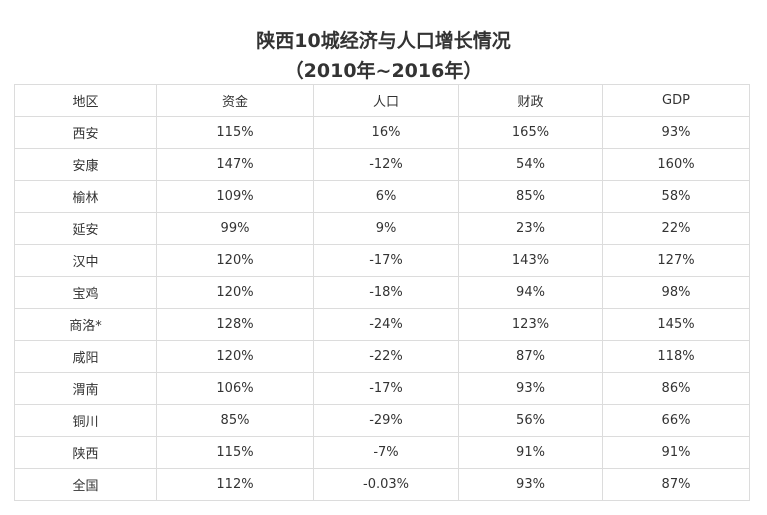 This screenshot has height=515, width=767. Describe the element at coordinates (676, 452) in the screenshot. I see `cell-gdp: 91%` at that location.